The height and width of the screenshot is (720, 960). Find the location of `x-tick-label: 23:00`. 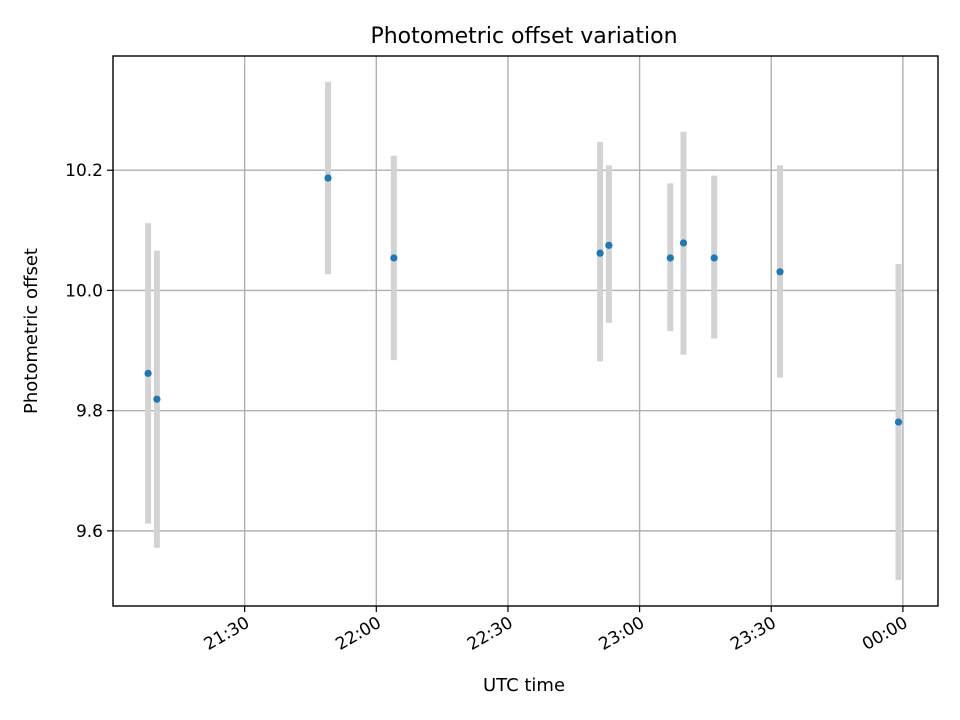

x-tick-label: 23:00 is located at coordinates (622, 634).